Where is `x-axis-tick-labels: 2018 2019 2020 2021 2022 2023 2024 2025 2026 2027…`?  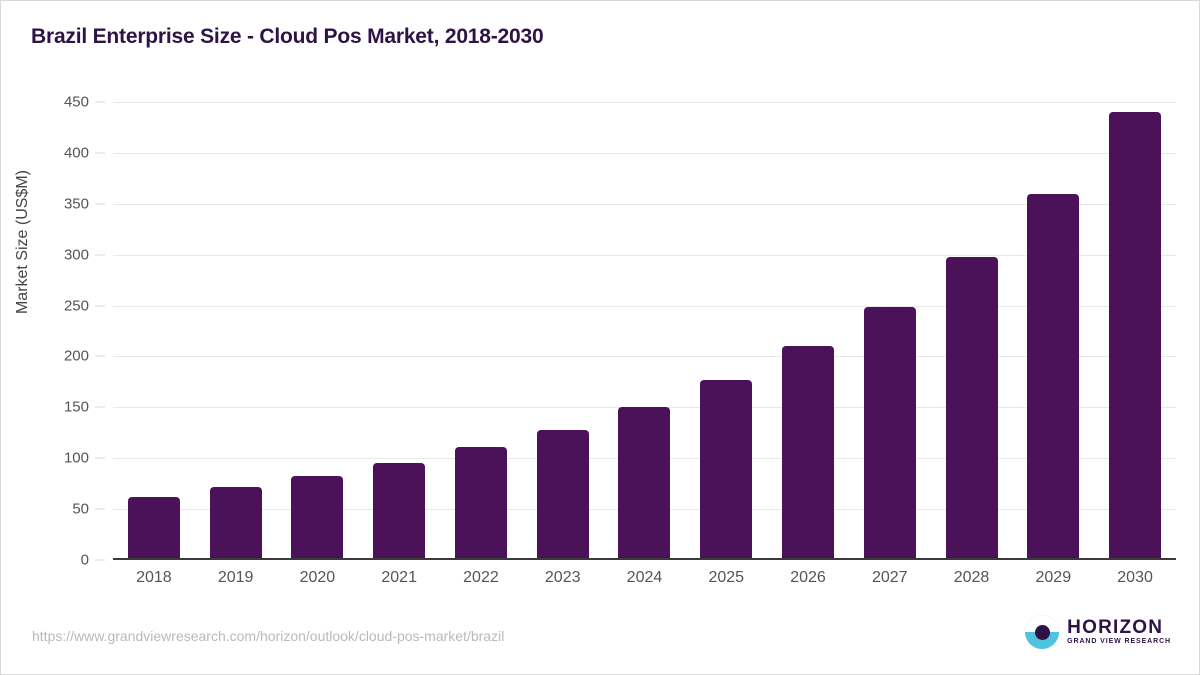 x-axis-tick-labels: 2018 2019 2020 2021 2022 2023 2024 2025 2026 2027… is located at coordinates (644, 578).